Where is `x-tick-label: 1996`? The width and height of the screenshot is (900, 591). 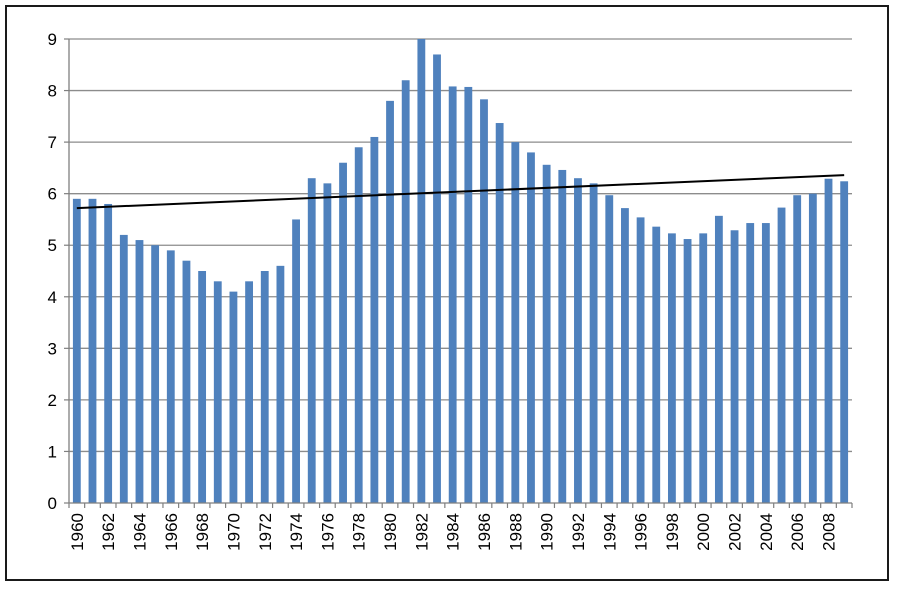 x-tick-label: 1996 is located at coordinates (641, 532).